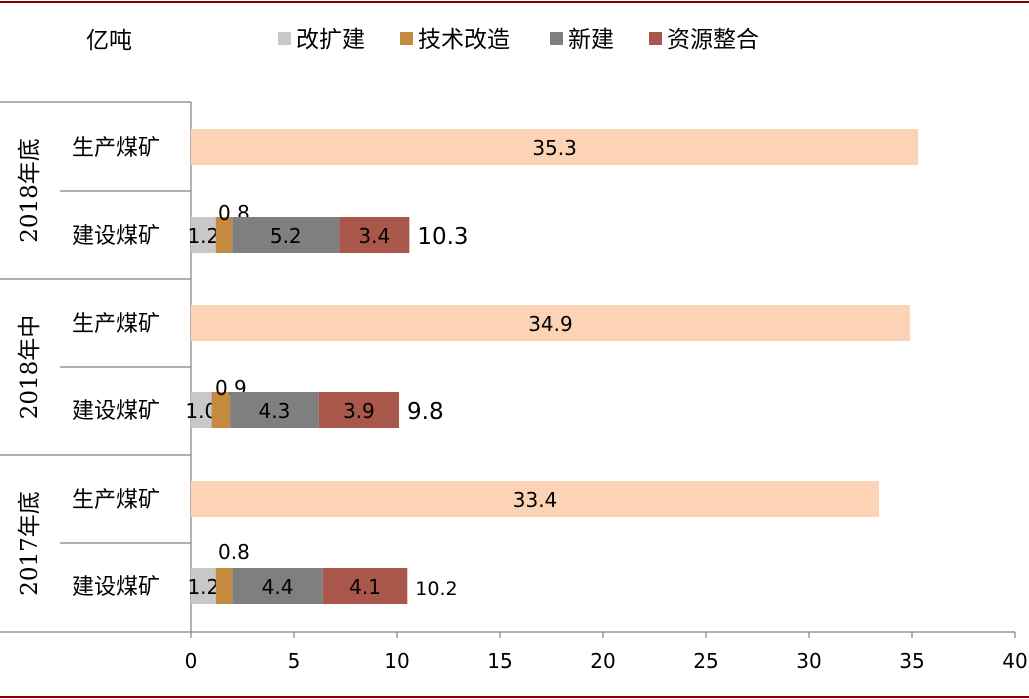 This screenshot has height=699, width=1029. I want to click on x-tick-label: 10, so click(396, 661).